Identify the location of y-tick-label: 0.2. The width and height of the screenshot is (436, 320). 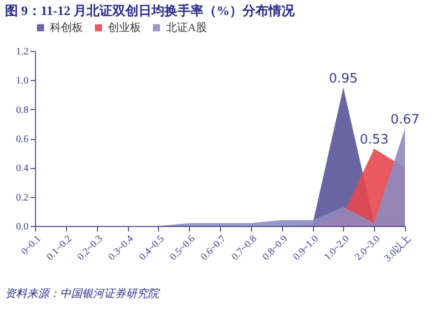
(22, 198).